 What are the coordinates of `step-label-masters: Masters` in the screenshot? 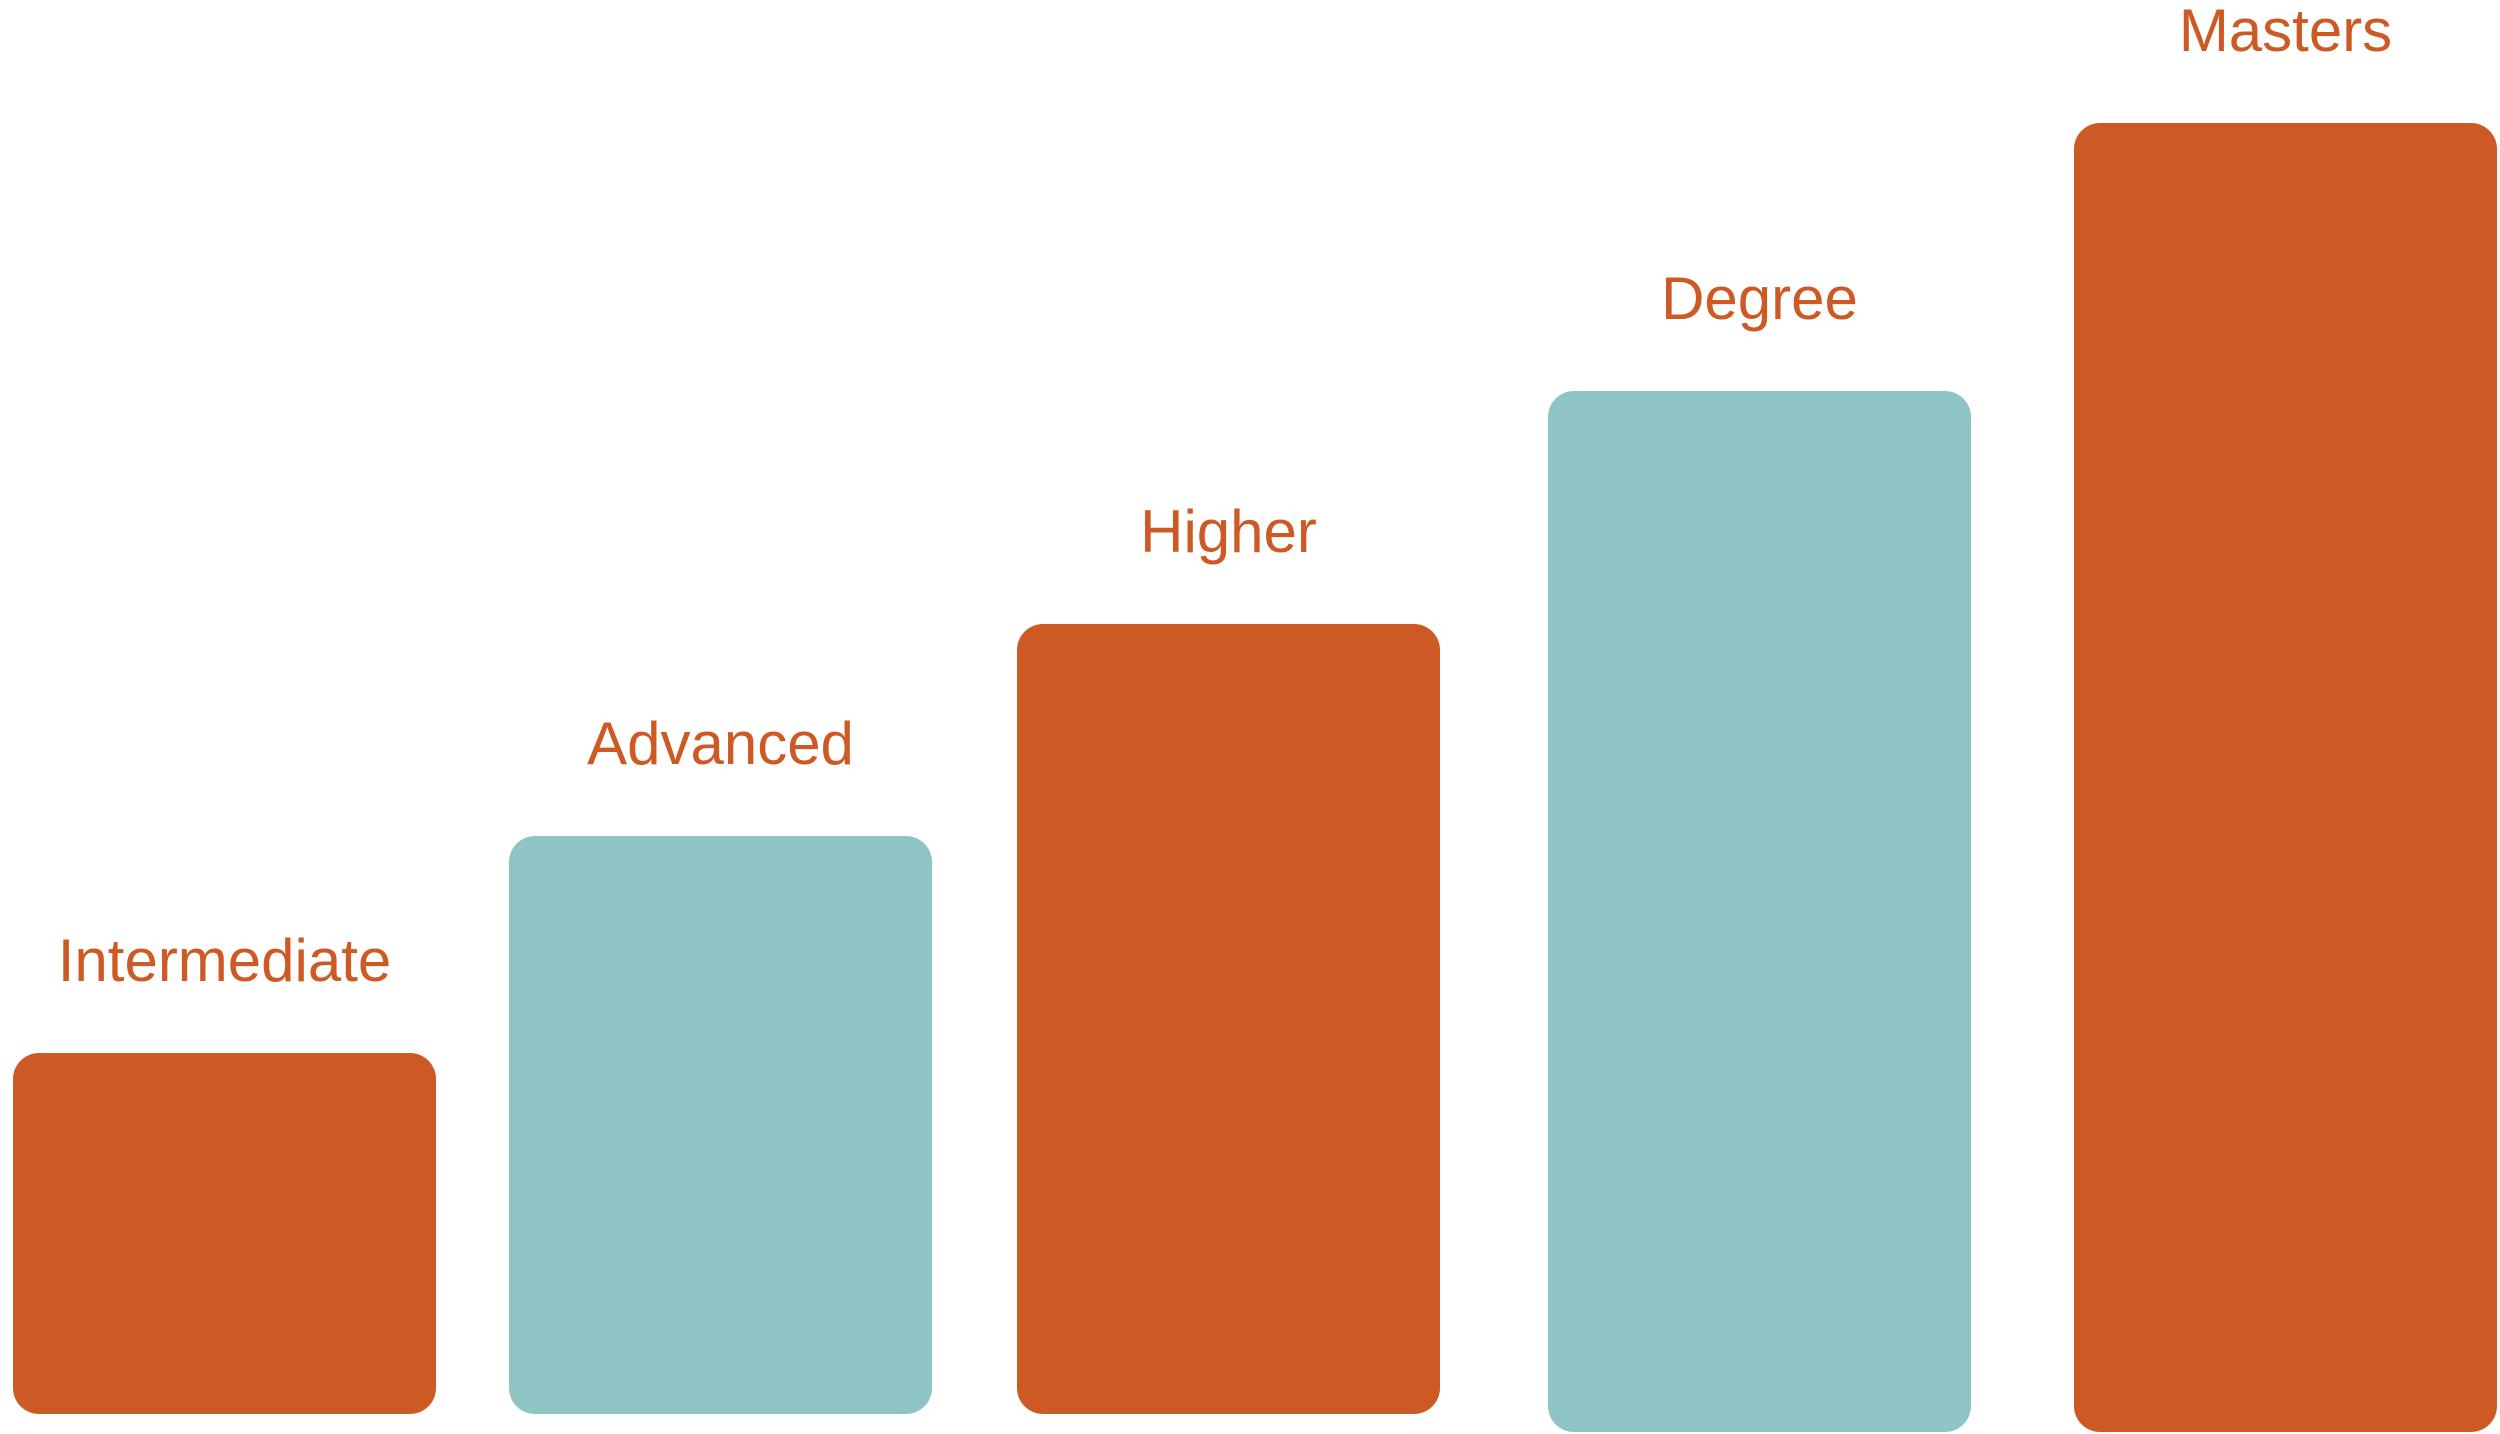 It's located at (2285, 32).